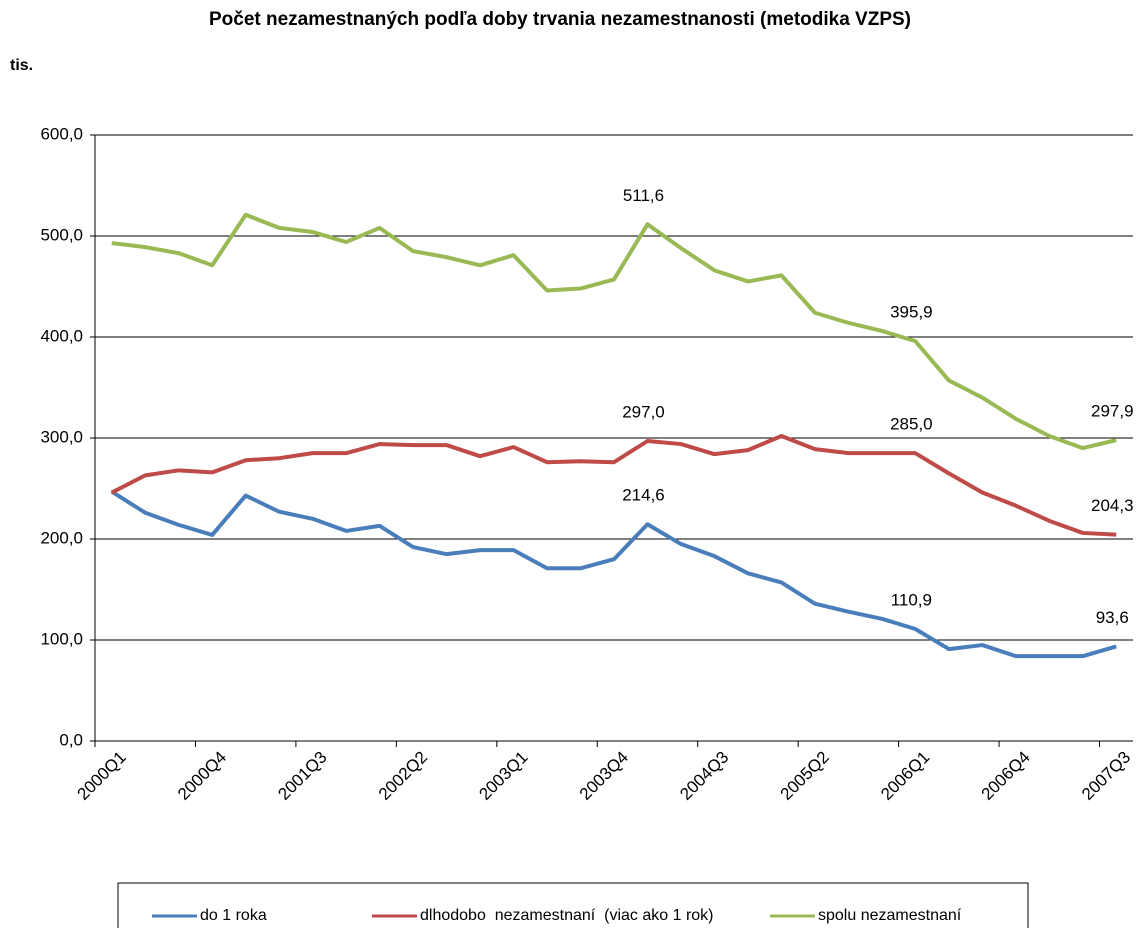 The width and height of the screenshot is (1141, 928). I want to click on y-tick-label: 200,0, so click(61, 537).